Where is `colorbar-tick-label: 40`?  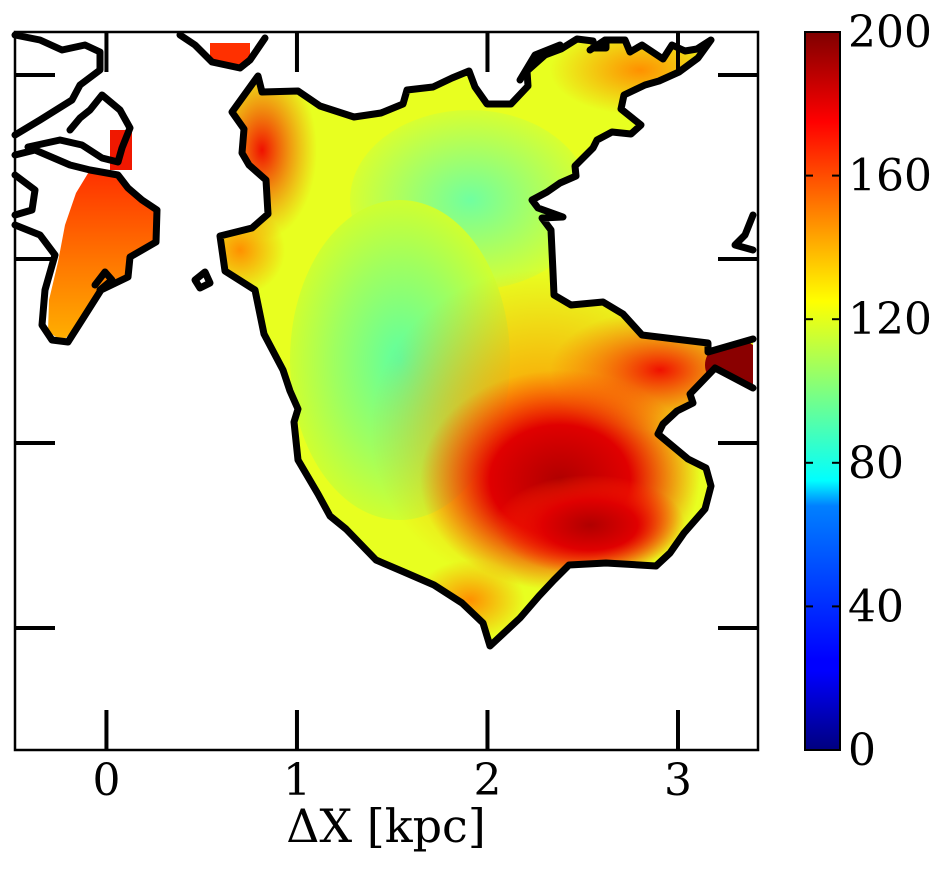
colorbar-tick-label: 40 is located at coordinates (876, 606).